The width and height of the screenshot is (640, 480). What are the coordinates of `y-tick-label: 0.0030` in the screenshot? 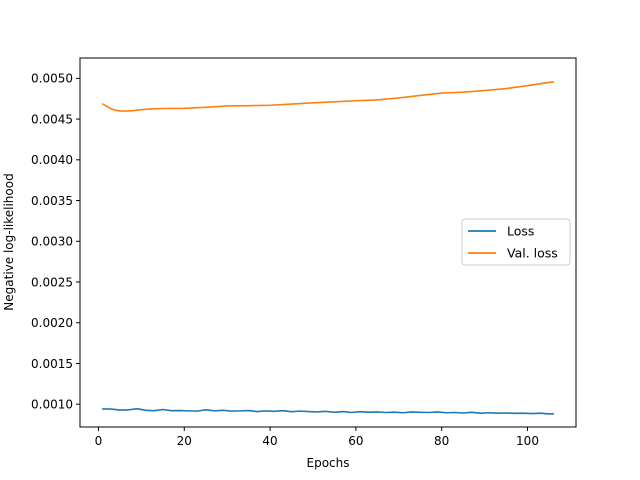 It's located at (52, 242).